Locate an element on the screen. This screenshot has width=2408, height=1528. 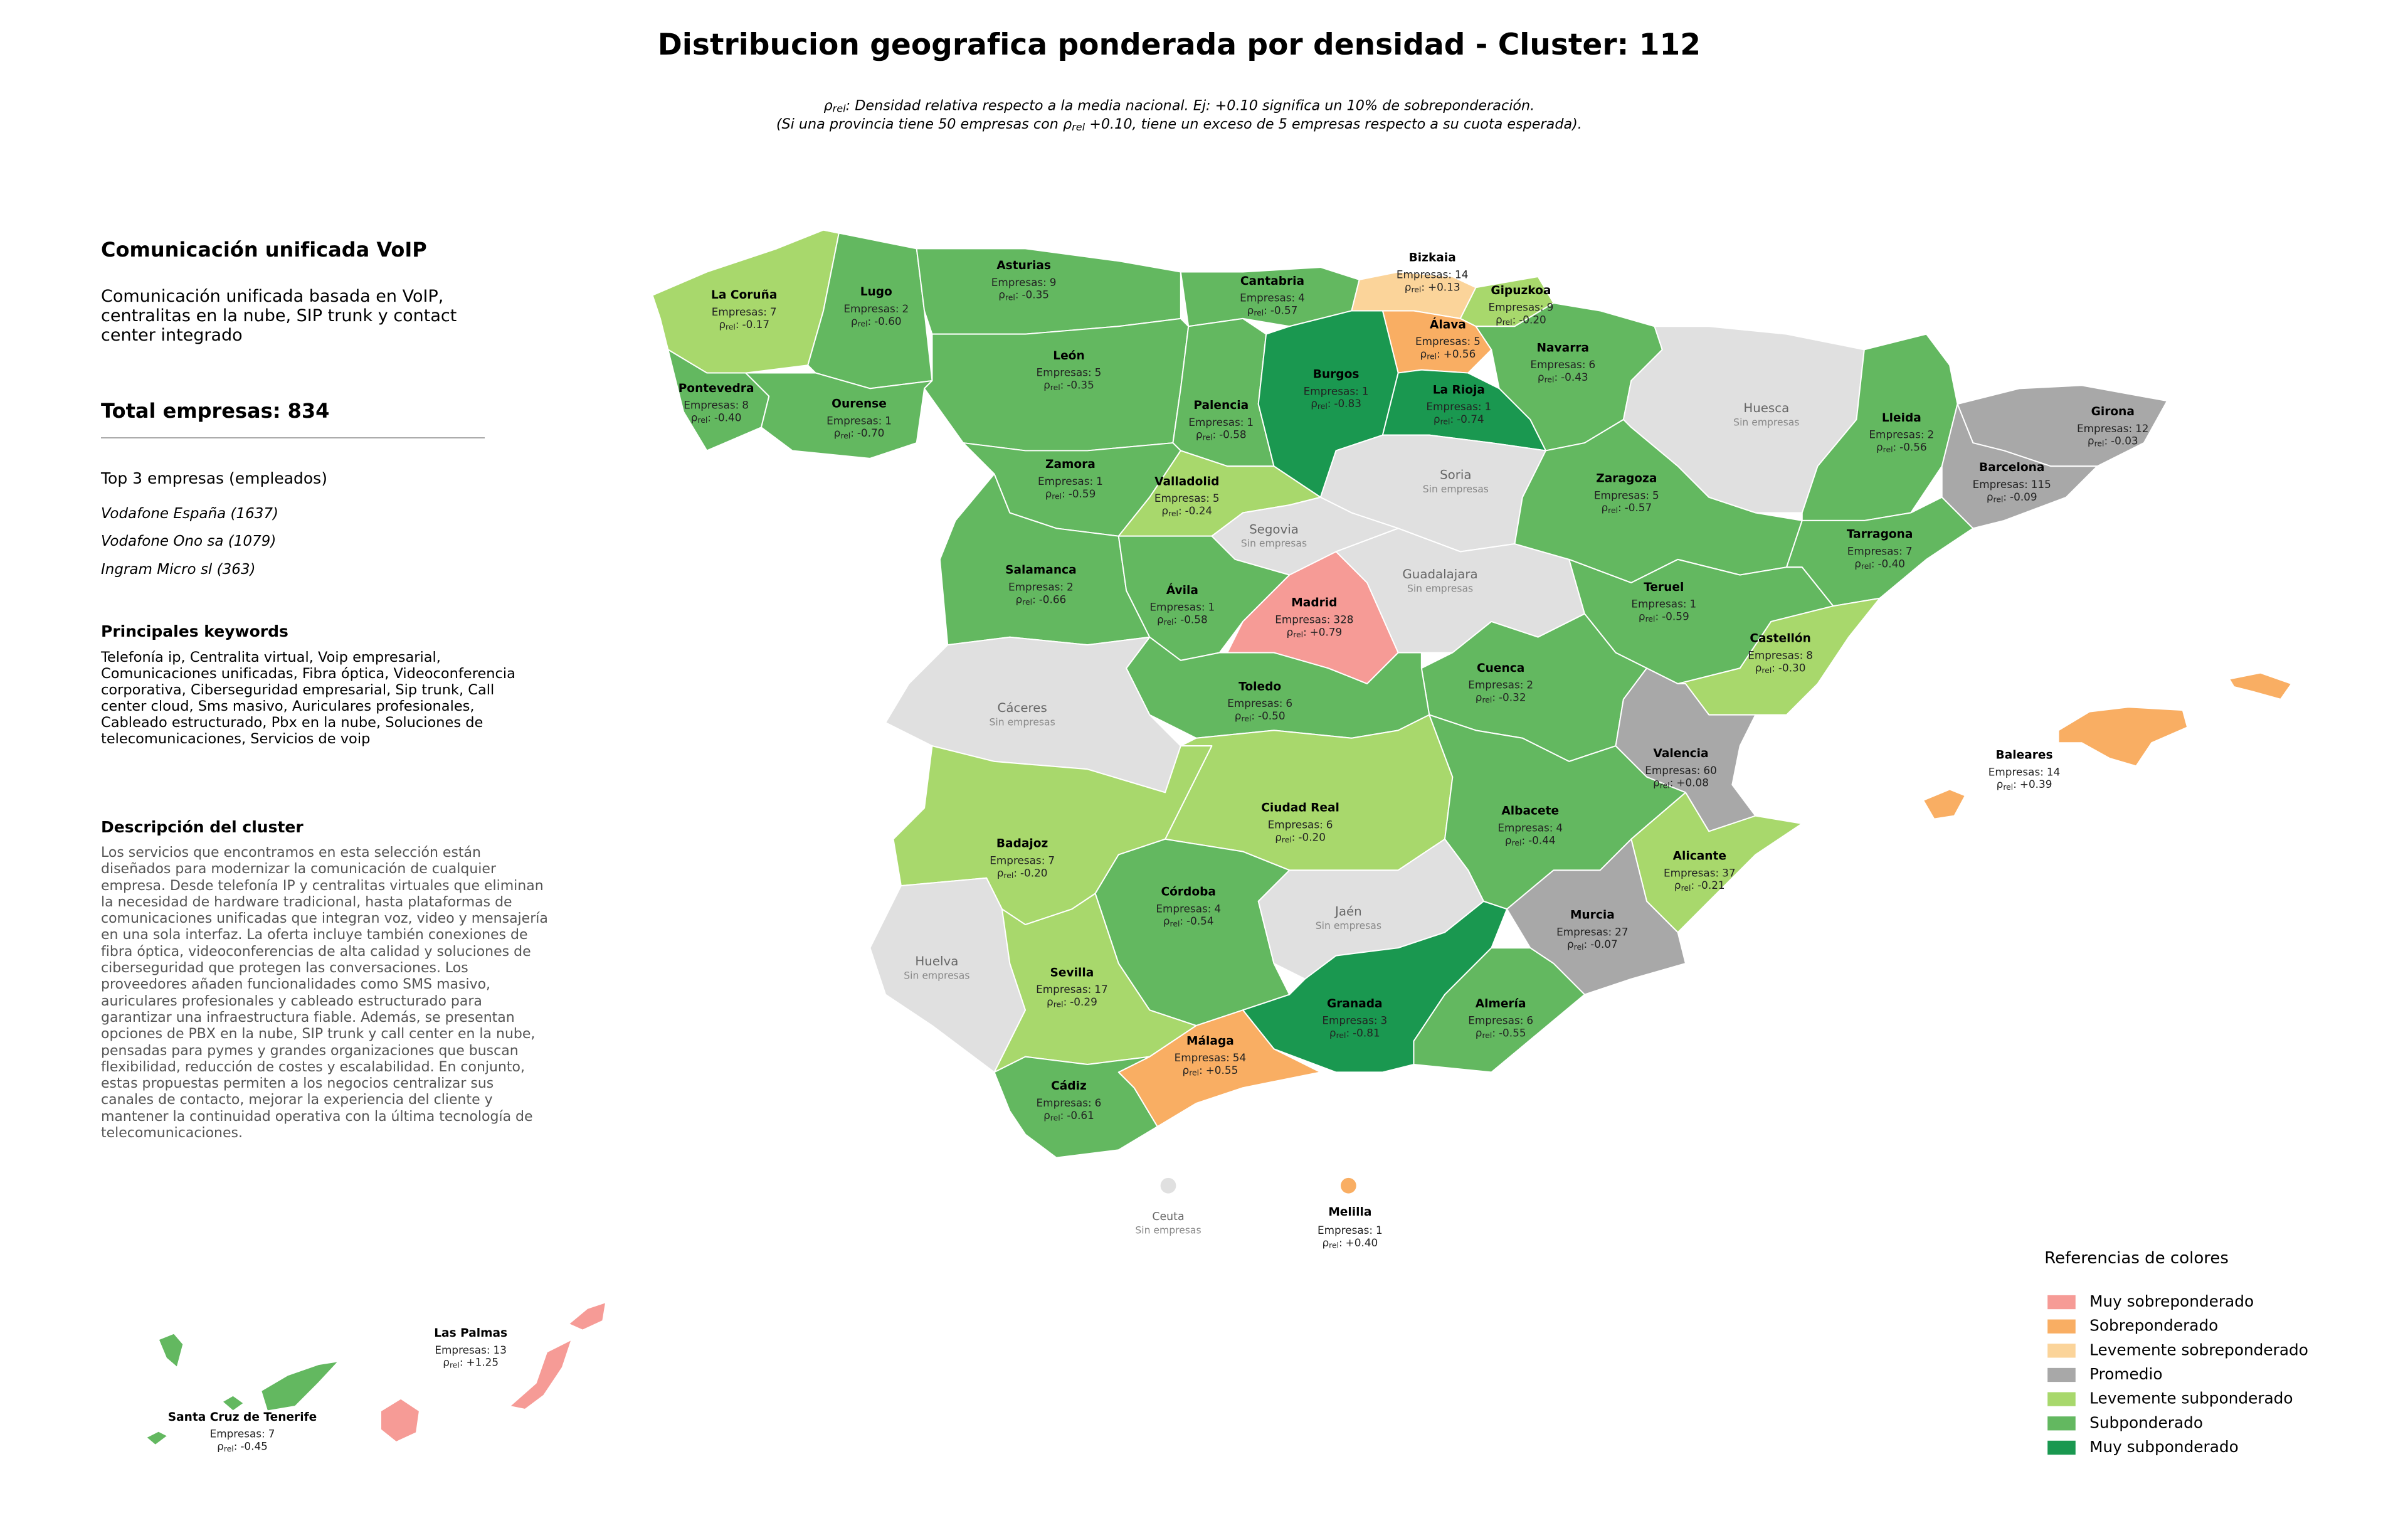
top3-item: Ingram Micro sl (363) is located at coordinates (178, 569).